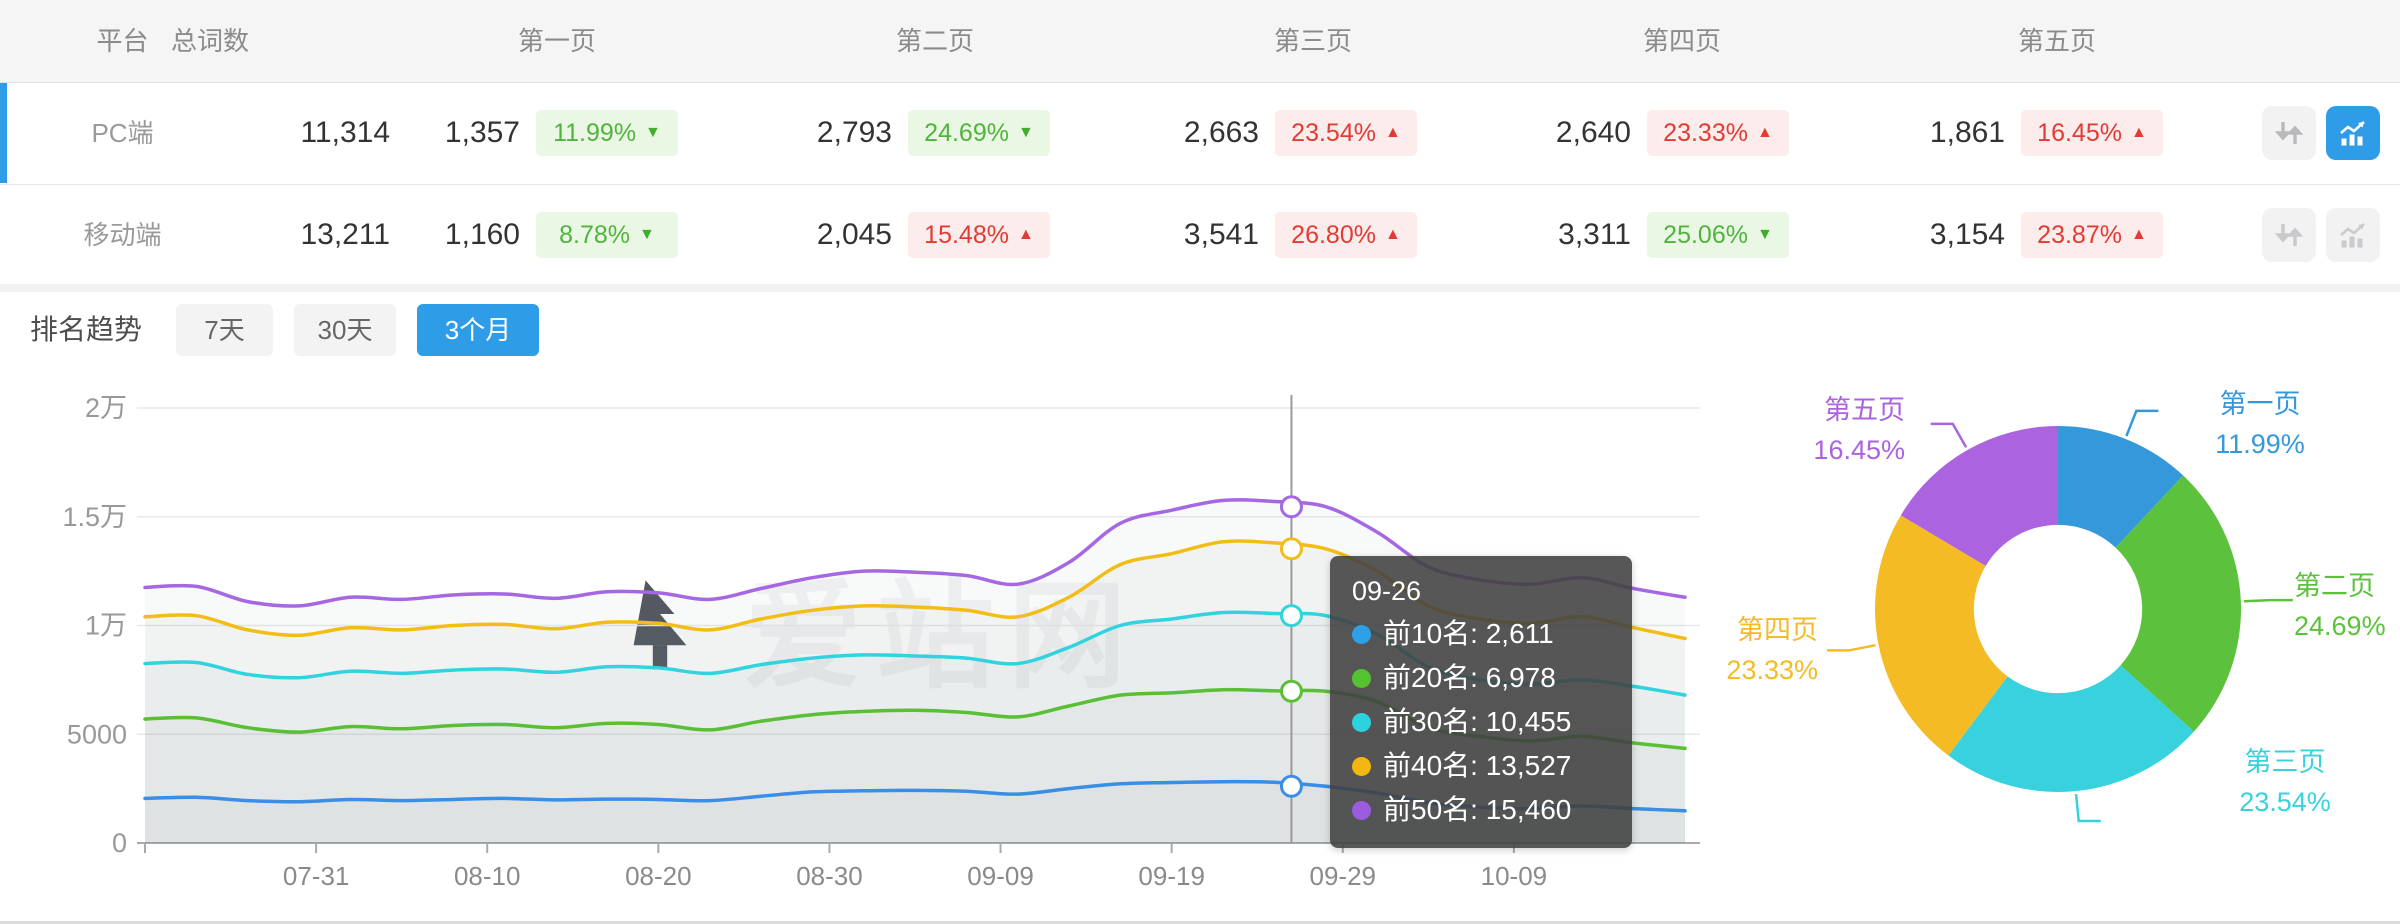  Describe the element at coordinates (1718, 133) in the screenshot. I see `page4-change-badge: 23.33% ▲` at that location.